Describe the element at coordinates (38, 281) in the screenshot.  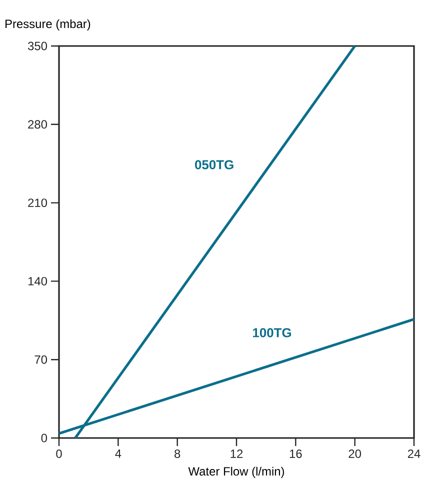
I see `y-tick-label: 140` at that location.